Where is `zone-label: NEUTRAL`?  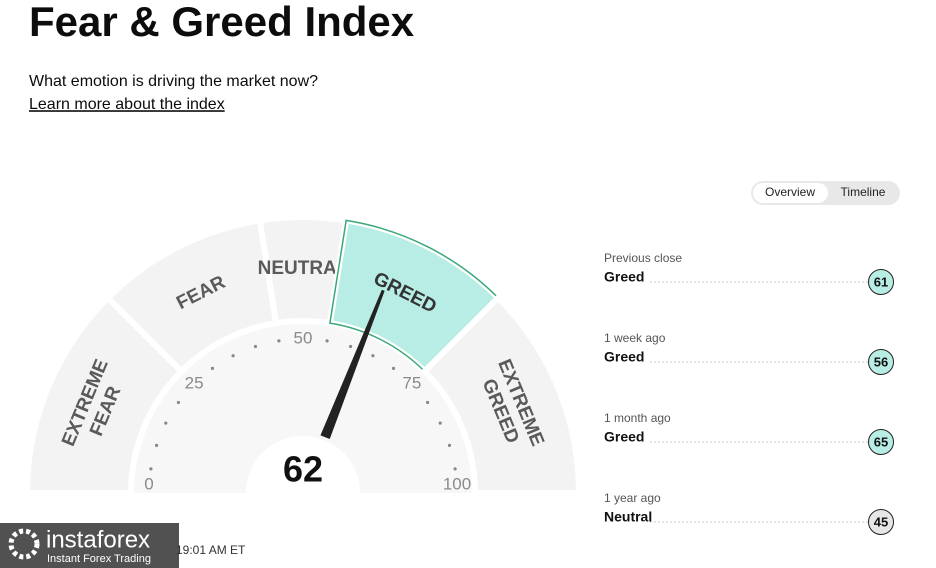
zone-label: NEUTRAL is located at coordinates (303, 268).